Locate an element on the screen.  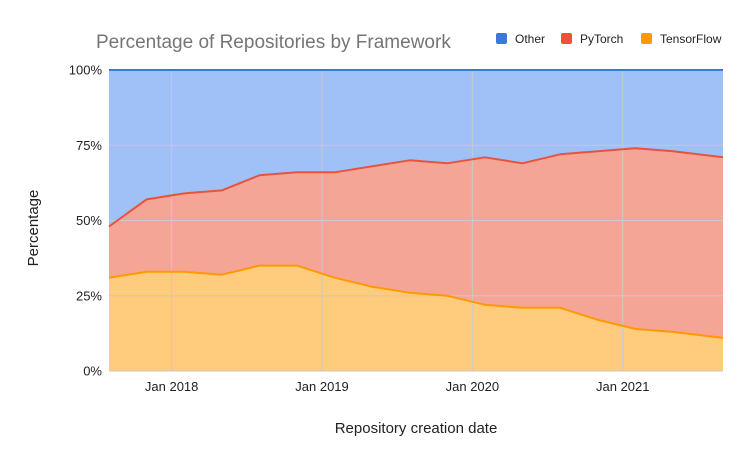
y-axis-ticks: 0% 25% 50% 75% 100% is located at coordinates (86, 221).